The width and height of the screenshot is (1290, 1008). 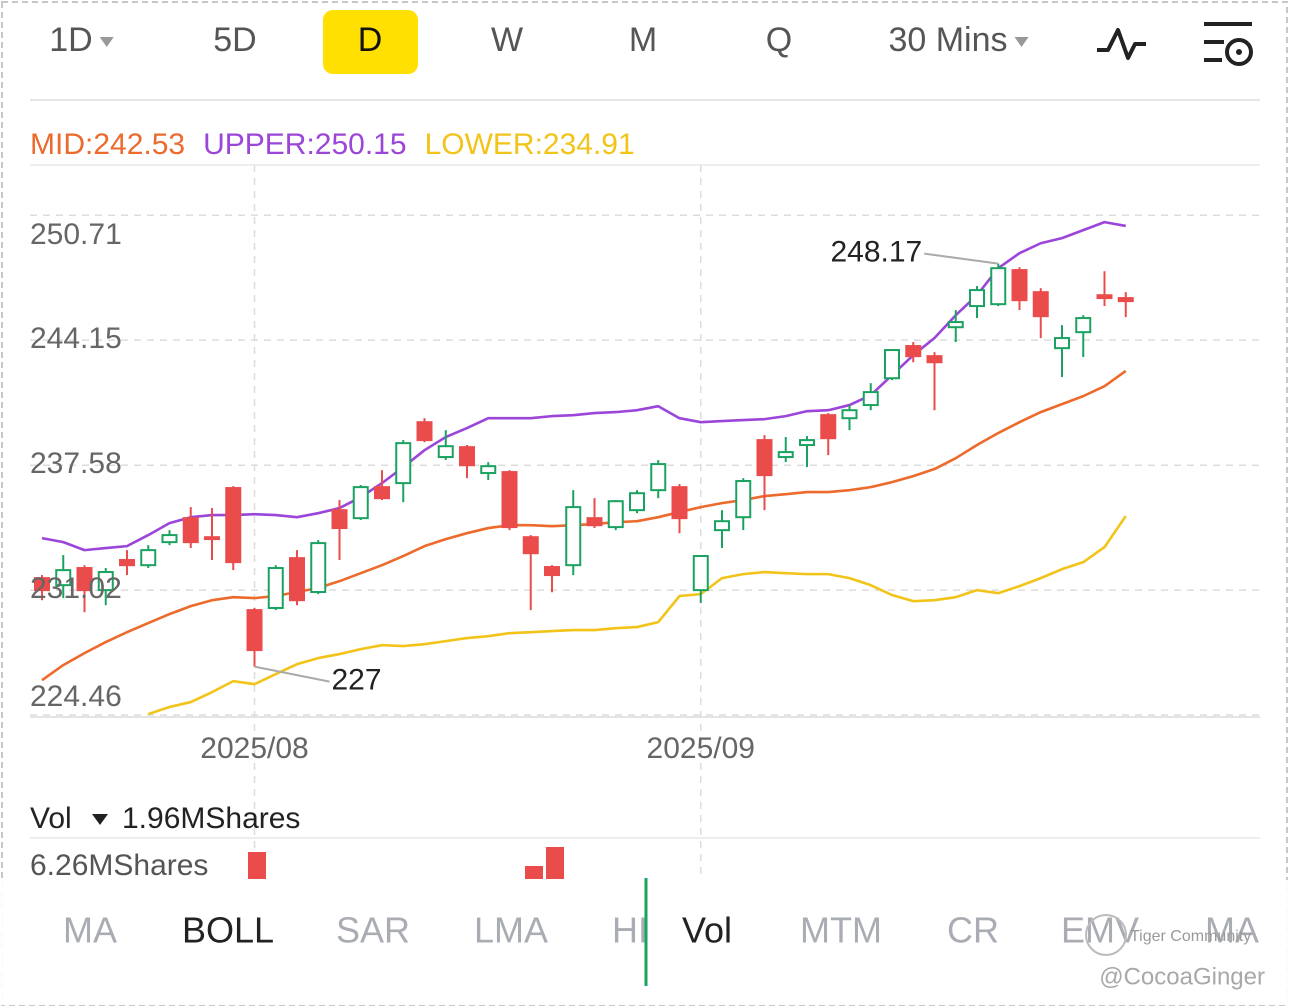 I want to click on annotation-leader, so click(x=961, y=258).